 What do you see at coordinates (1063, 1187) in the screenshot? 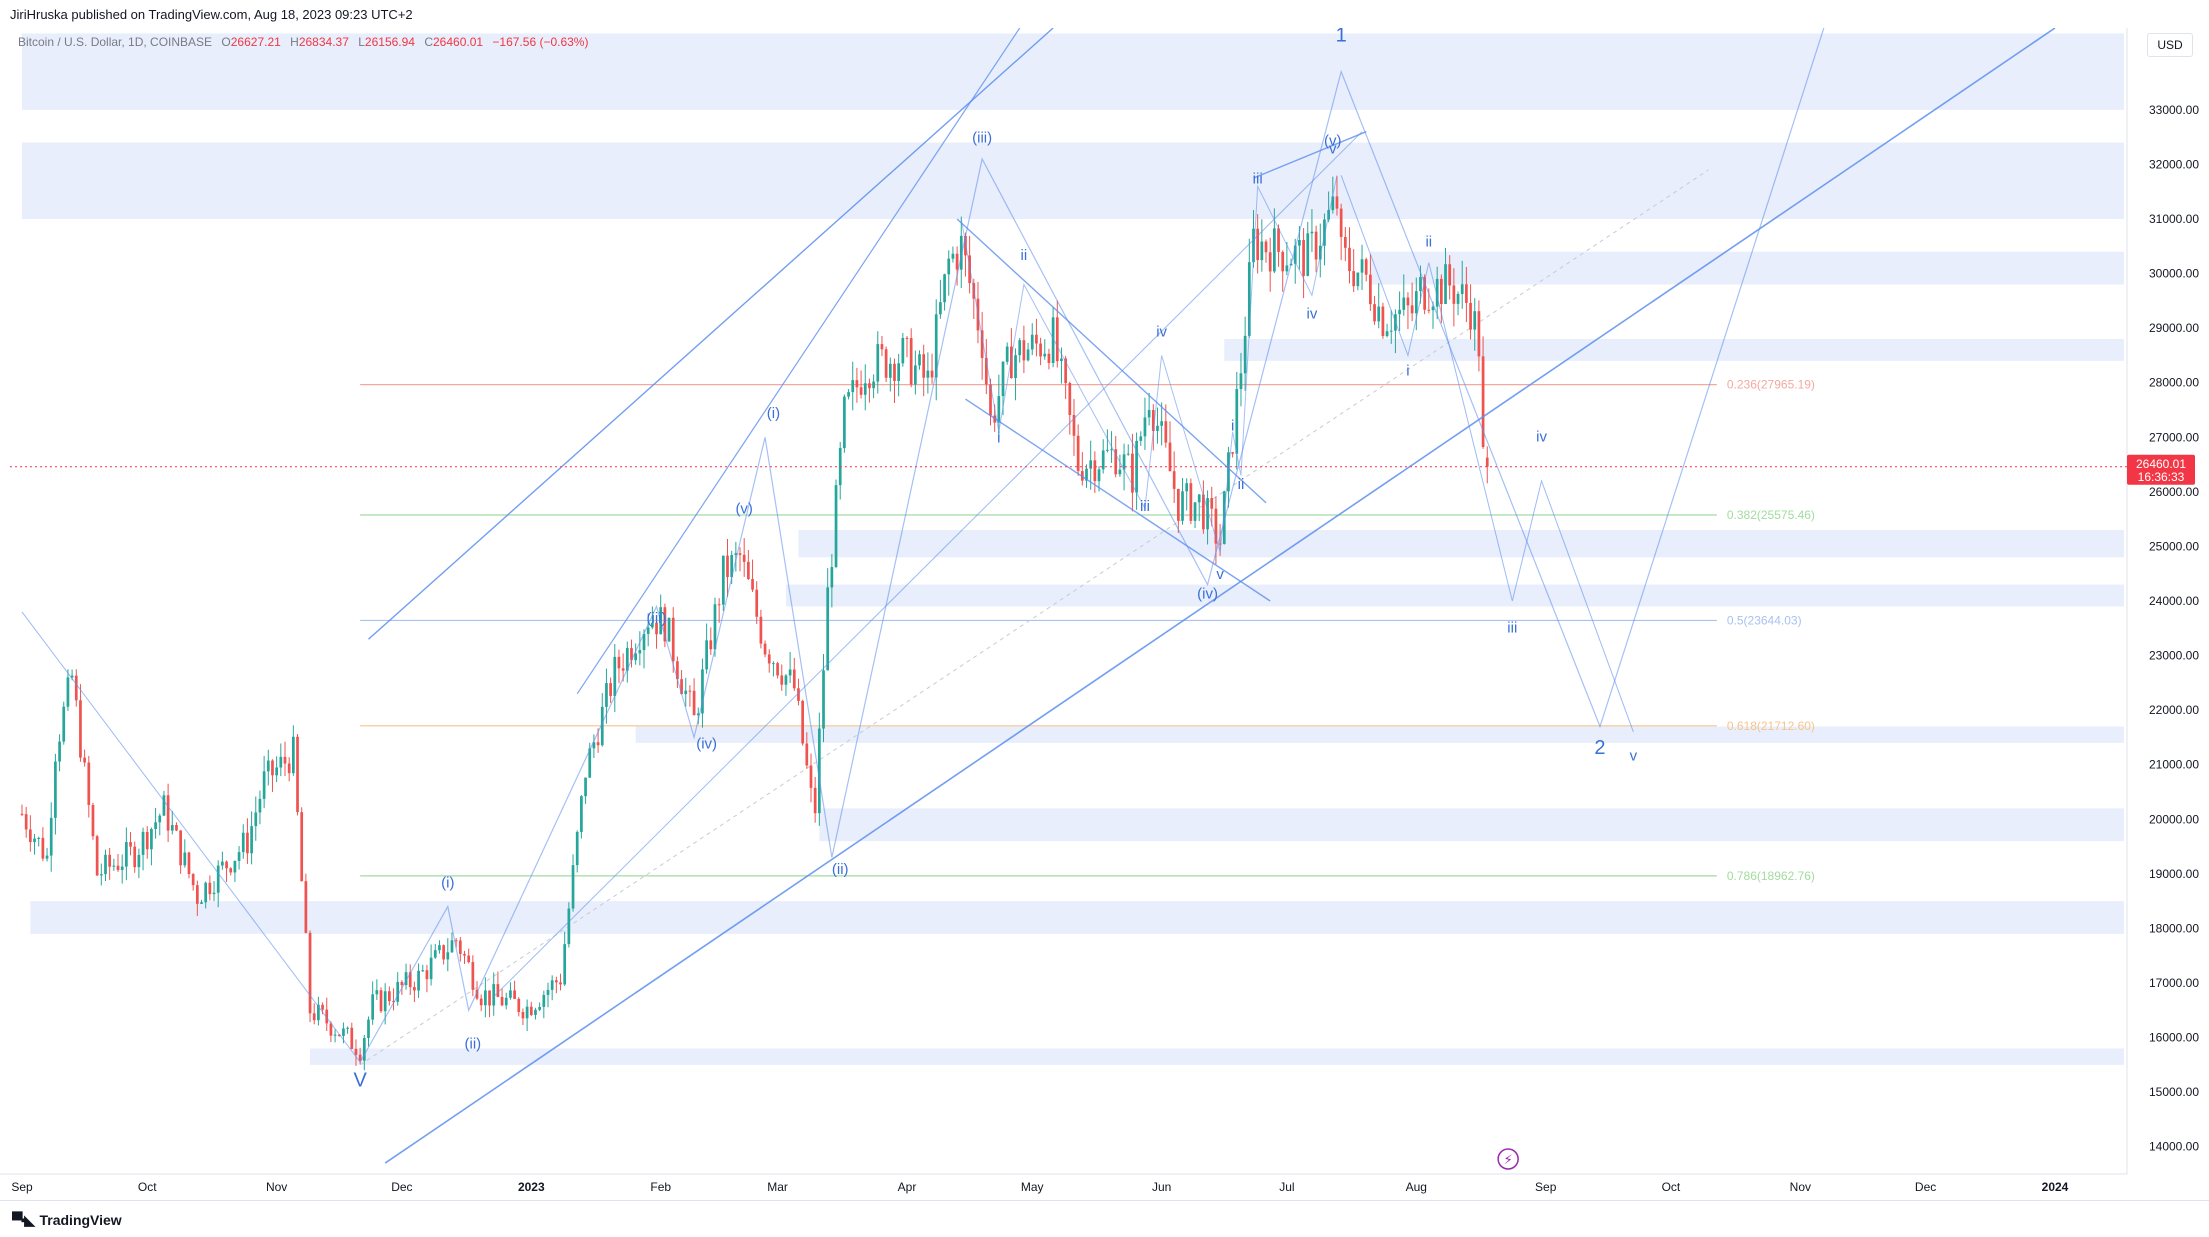
I see `time-axis` at bounding box center [1063, 1187].